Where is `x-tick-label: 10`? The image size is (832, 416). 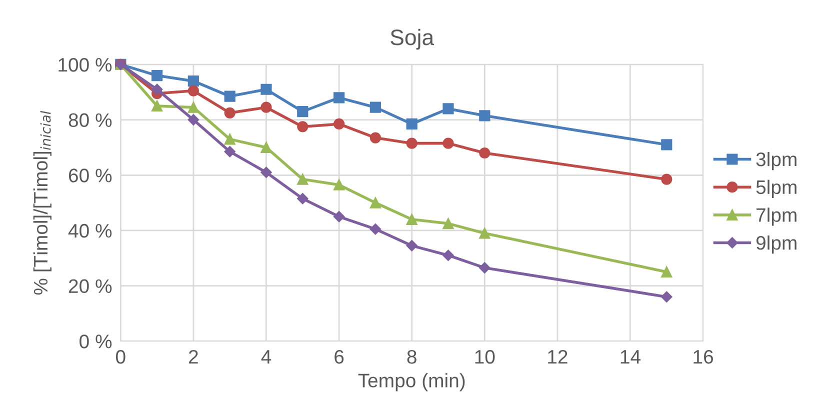 x-tick-label: 10 is located at coordinates (485, 357).